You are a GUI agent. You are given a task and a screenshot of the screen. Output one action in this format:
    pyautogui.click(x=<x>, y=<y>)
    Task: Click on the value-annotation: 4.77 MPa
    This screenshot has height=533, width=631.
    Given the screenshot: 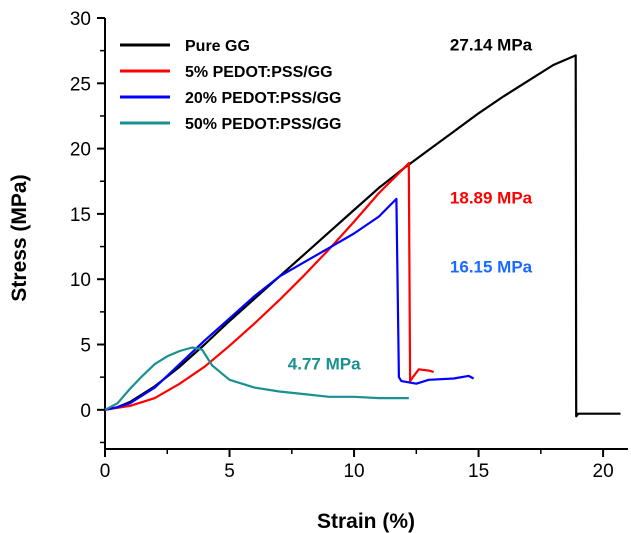 What is the action you would take?
    pyautogui.click(x=324, y=363)
    